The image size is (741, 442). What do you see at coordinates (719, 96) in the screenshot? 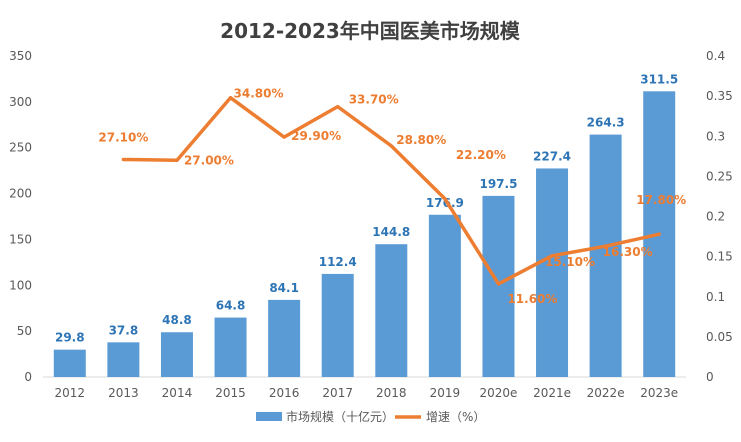
I see `y-right-tick-label: 0.35` at bounding box center [719, 96].